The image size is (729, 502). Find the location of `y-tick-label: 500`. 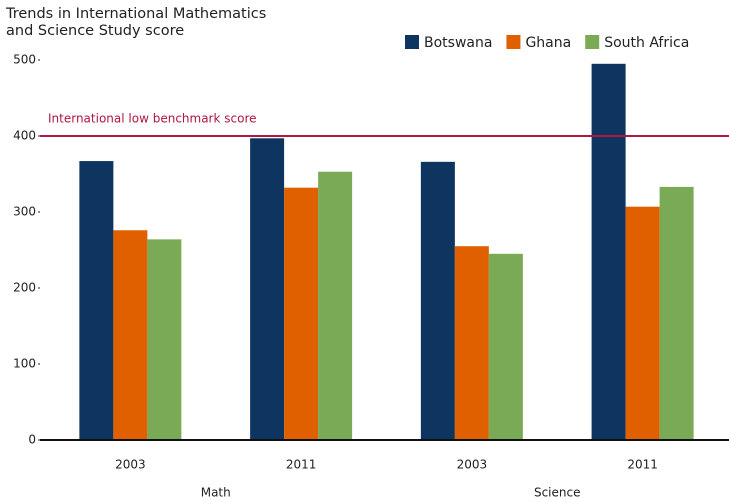

y-tick-label: 500 is located at coordinates (24, 60).